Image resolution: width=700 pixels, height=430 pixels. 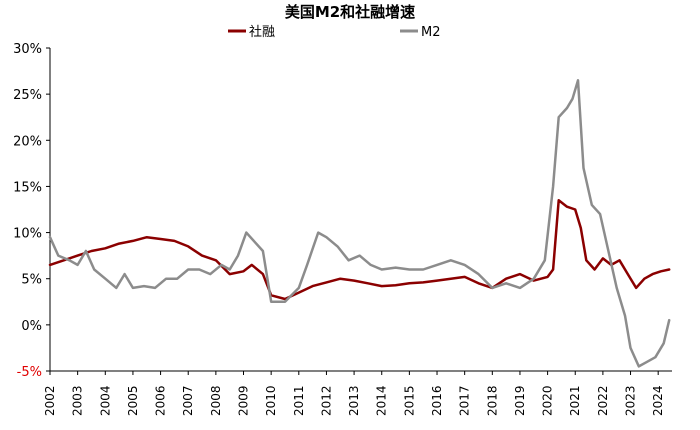 What do you see at coordinates (29, 372) in the screenshot?
I see `y-tick-label: -5%` at bounding box center [29, 372].